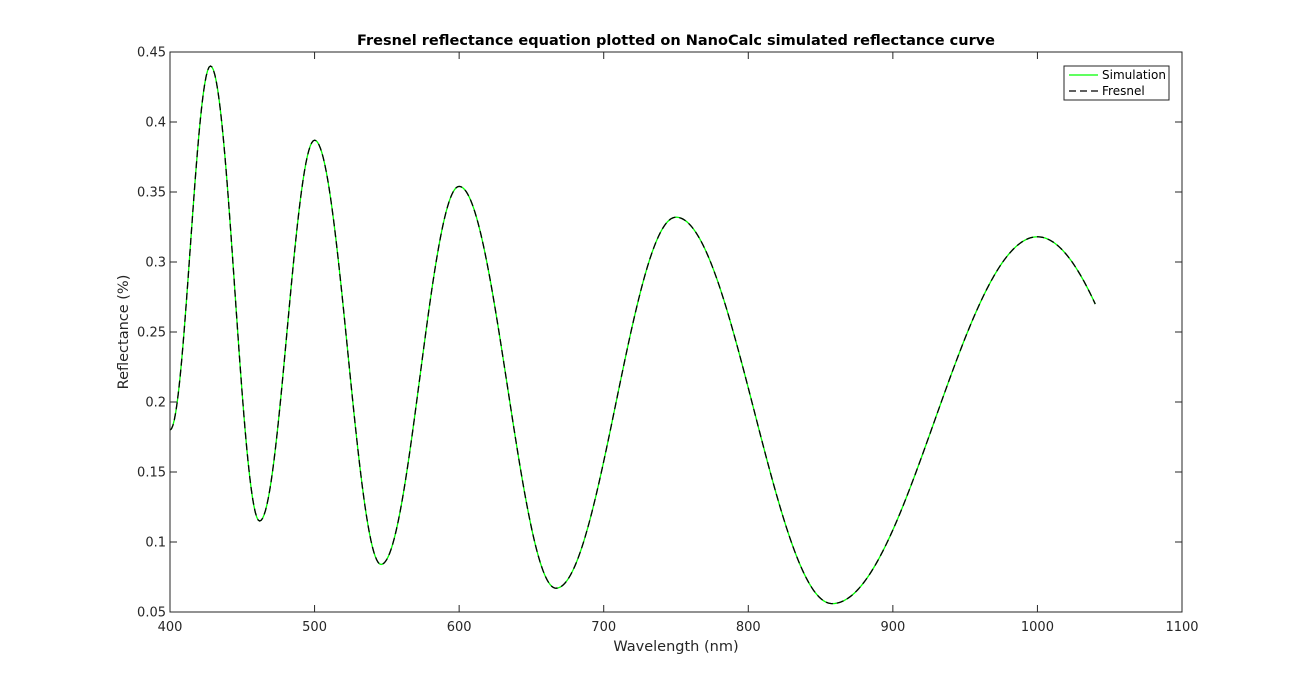 The image size is (1307, 689). Describe the element at coordinates (892, 627) in the screenshot. I see `x-tick-label: 900` at that location.